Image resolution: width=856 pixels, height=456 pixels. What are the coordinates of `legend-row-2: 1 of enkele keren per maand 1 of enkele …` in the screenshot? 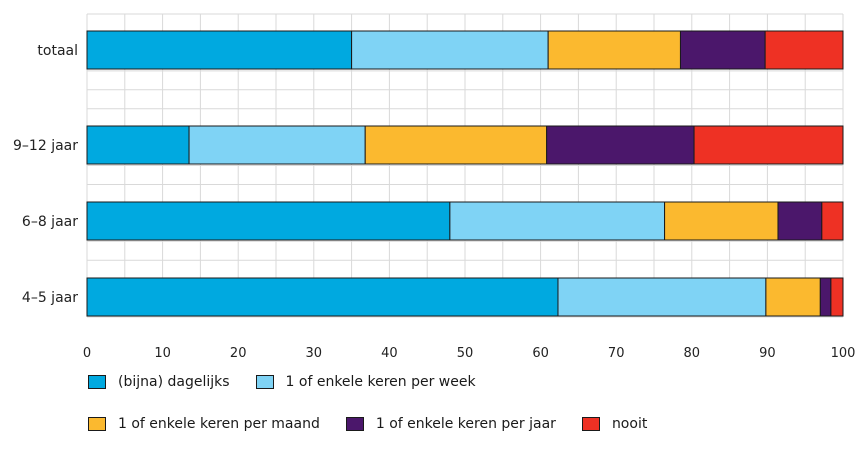 It's located at (468, 424).